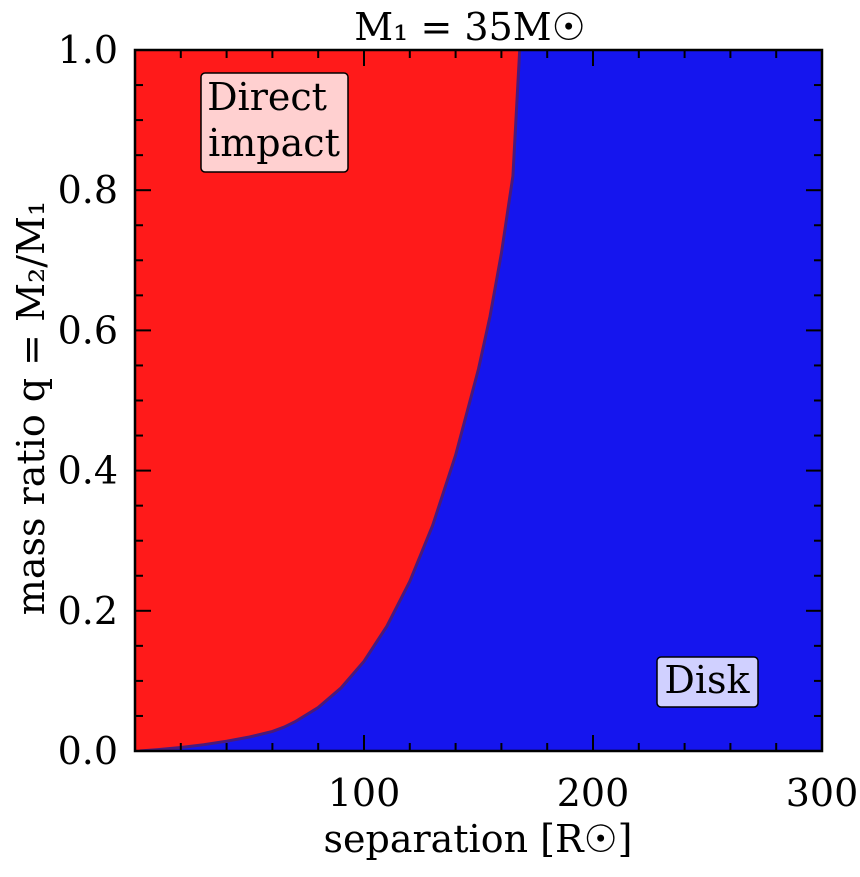  What do you see at coordinates (88, 330) in the screenshot?
I see `y-tick-label: 0.6` at bounding box center [88, 330].